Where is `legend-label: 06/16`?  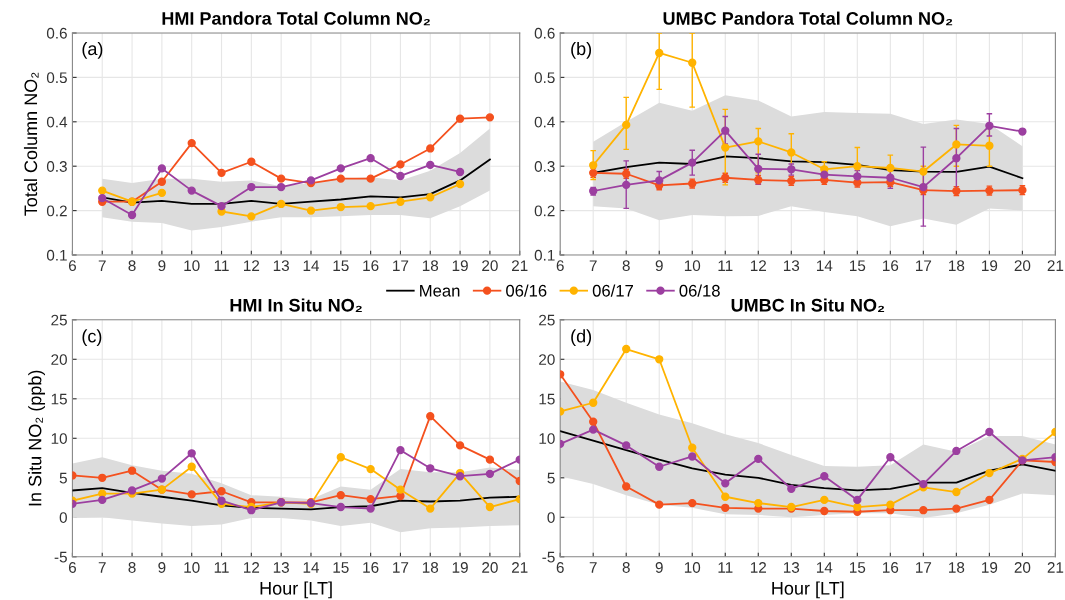 legend-label: 06/16 is located at coordinates (526, 290).